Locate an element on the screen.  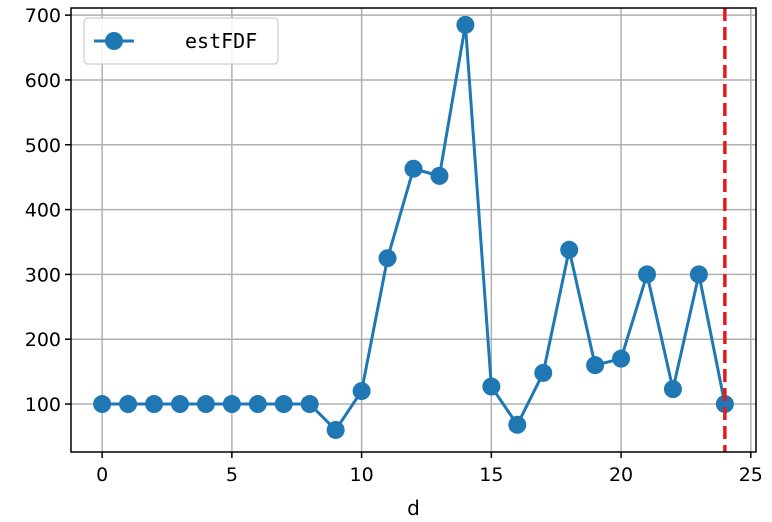
legend-box is located at coordinates (181, 41).